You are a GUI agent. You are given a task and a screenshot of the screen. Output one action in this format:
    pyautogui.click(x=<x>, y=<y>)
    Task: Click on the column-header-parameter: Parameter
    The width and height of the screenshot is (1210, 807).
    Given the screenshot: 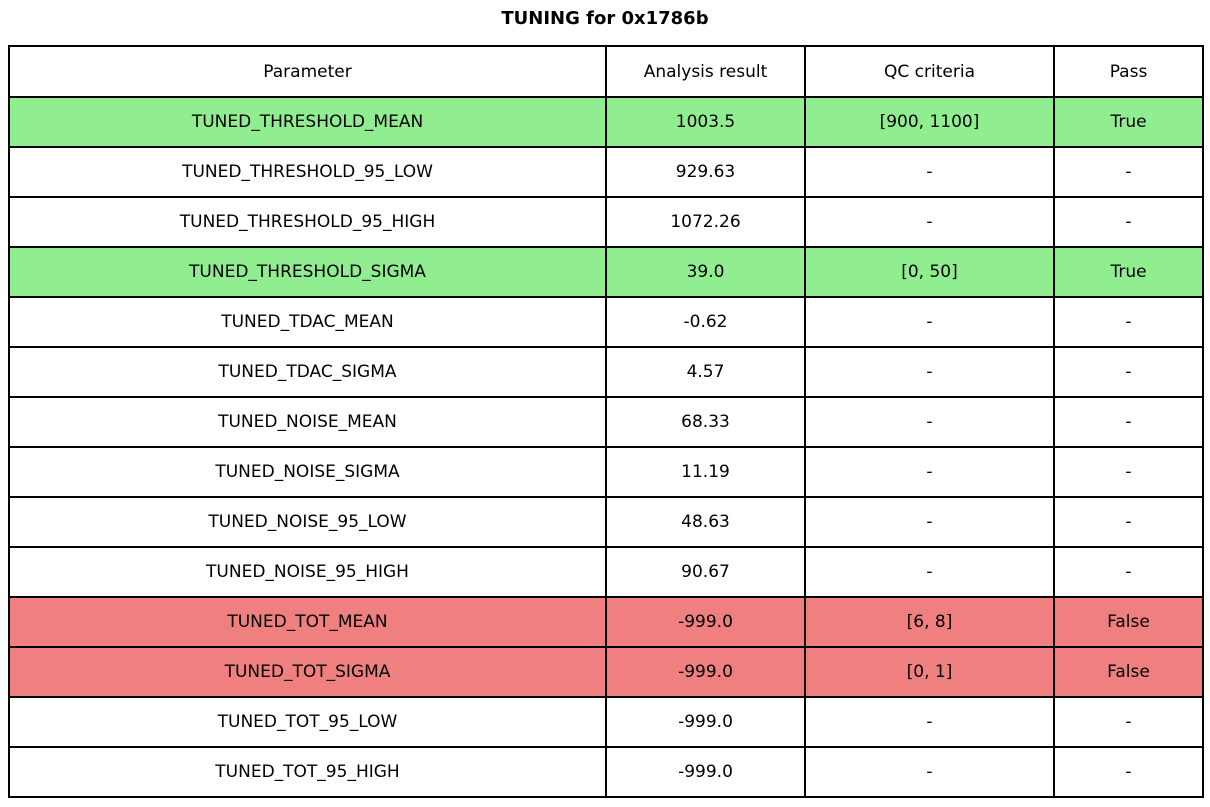 What is the action you would take?
    pyautogui.click(x=307, y=71)
    